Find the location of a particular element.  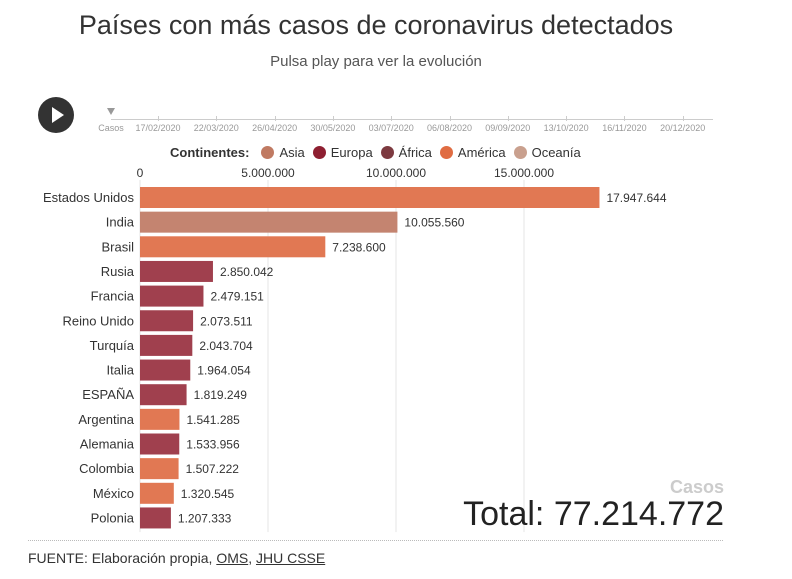

category-label: Polonia is located at coordinates (113, 517).